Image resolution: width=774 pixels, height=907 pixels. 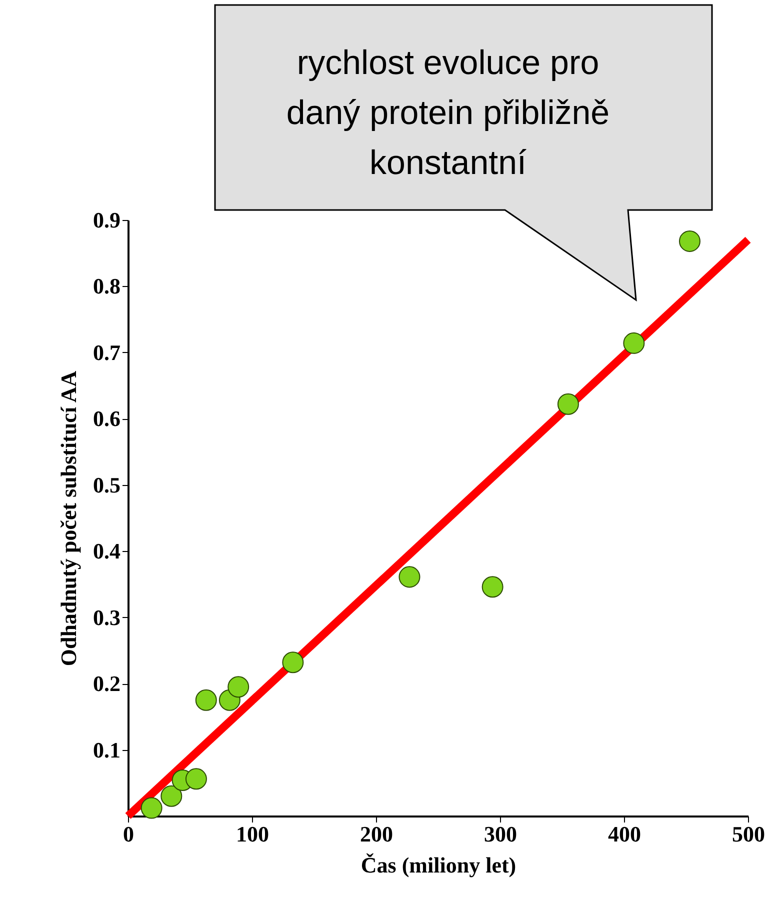 What do you see at coordinates (106, 749) in the screenshot?
I see `y-tick-label: 0.1` at bounding box center [106, 749].